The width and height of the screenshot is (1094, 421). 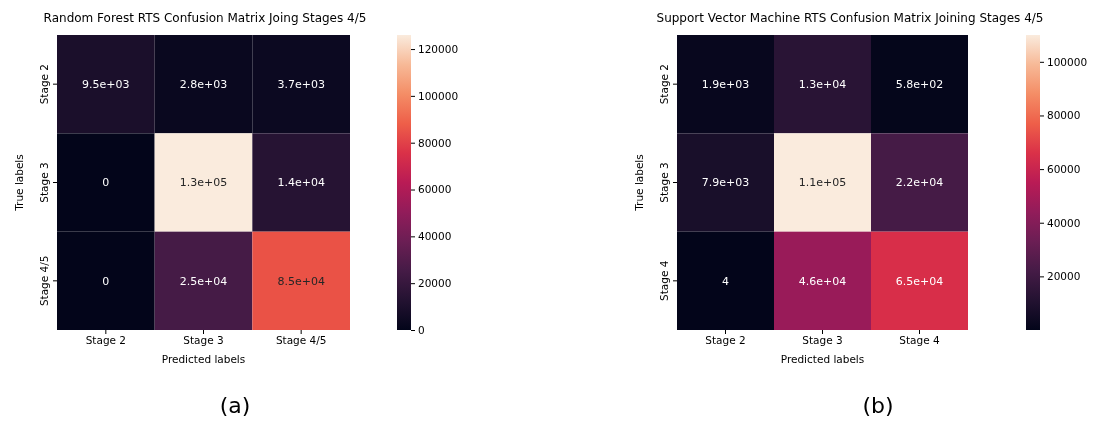 What do you see at coordinates (301, 85) in the screenshot?
I see `data-label: 3.7e+03` at bounding box center [301, 85].